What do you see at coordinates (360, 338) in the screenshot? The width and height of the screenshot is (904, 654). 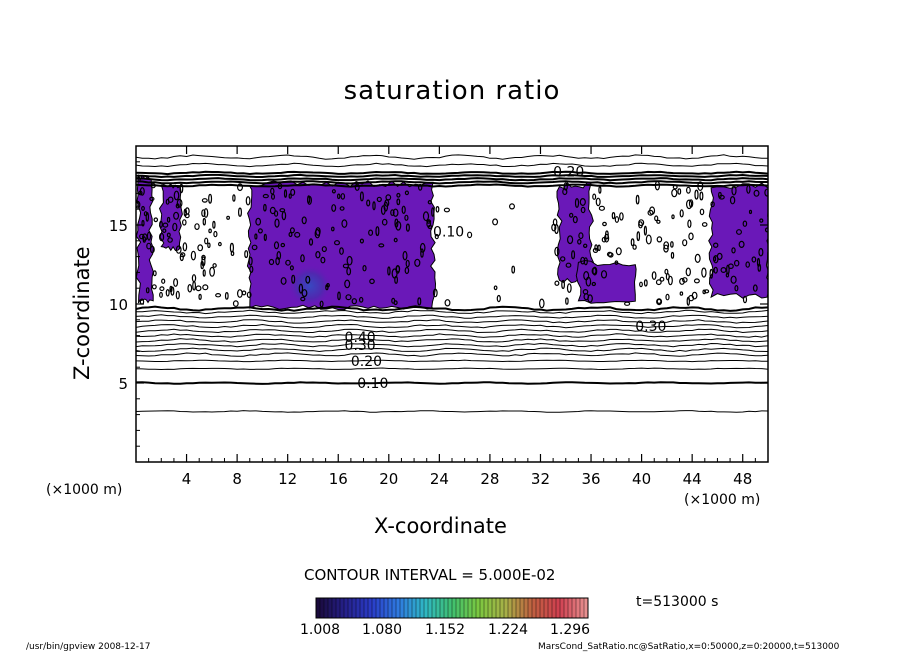 I see `contour-label: 0.40` at bounding box center [360, 338].